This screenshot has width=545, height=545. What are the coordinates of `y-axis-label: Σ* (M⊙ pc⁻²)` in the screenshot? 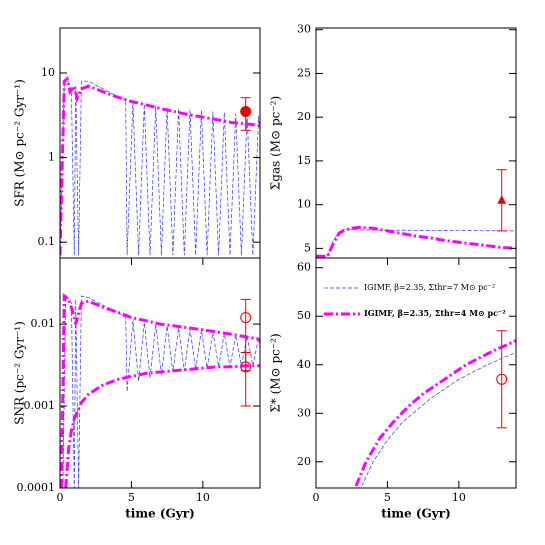 It's located at (276, 372).